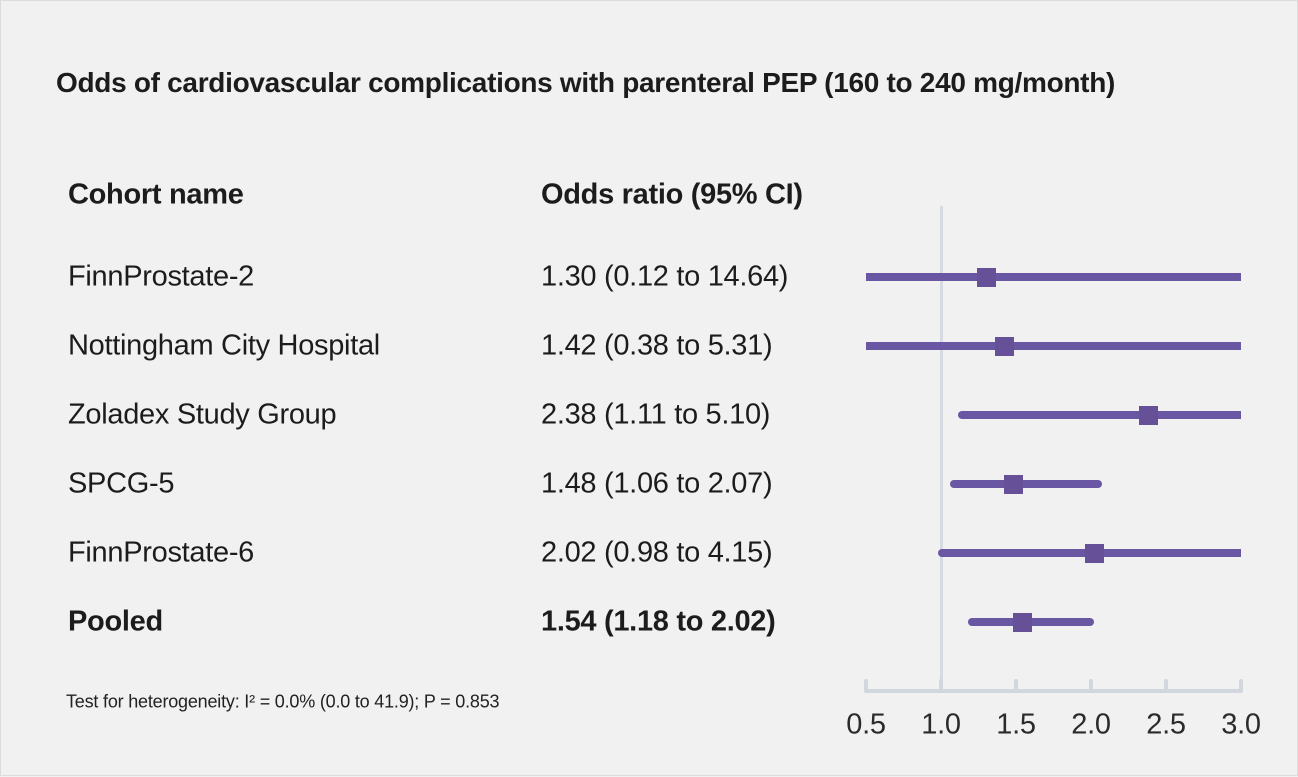 The height and width of the screenshot is (777, 1298). I want to click on x-axis-tick-label: 1.5, so click(1016, 724).